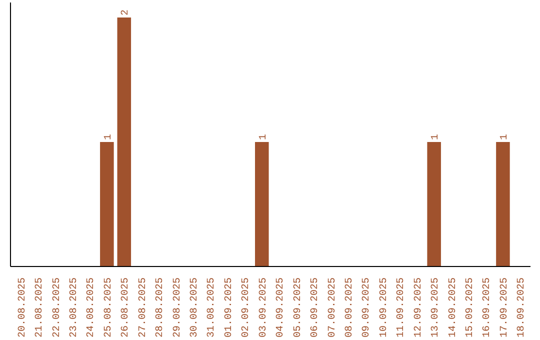 The image size is (540, 340). Describe the element at coordinates (522, 307) in the screenshot. I see `x-tick-label: 18.09.2025` at that location.